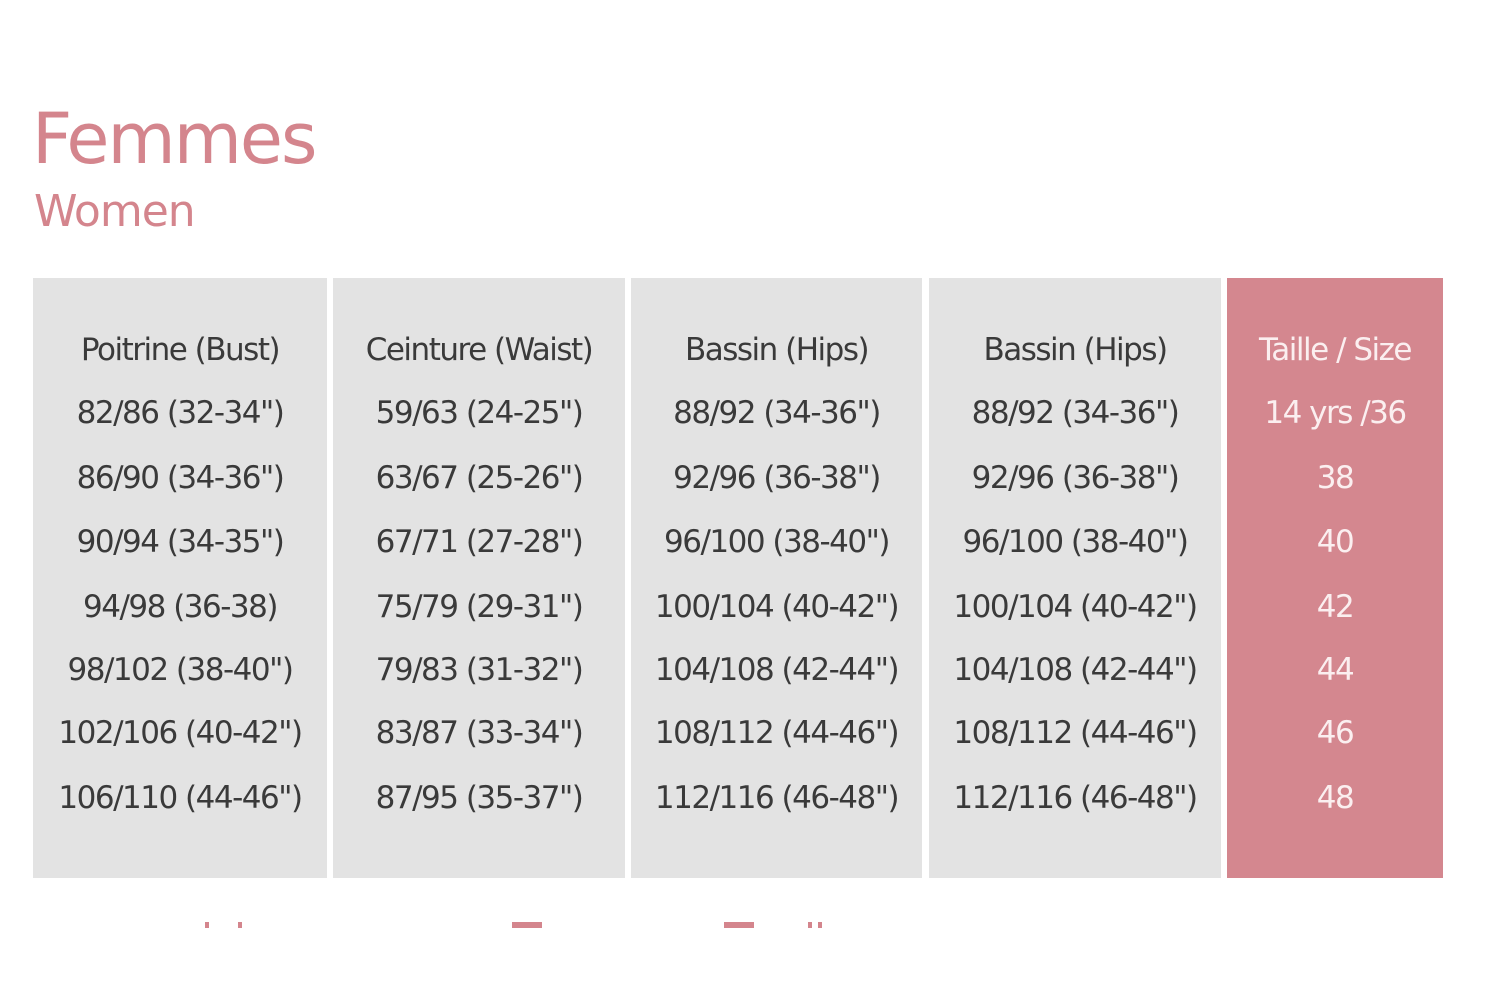 The height and width of the screenshot is (1000, 1500). What do you see at coordinates (180, 733) in the screenshot?
I see `table-cell: 102/106 (40-42")` at bounding box center [180, 733].